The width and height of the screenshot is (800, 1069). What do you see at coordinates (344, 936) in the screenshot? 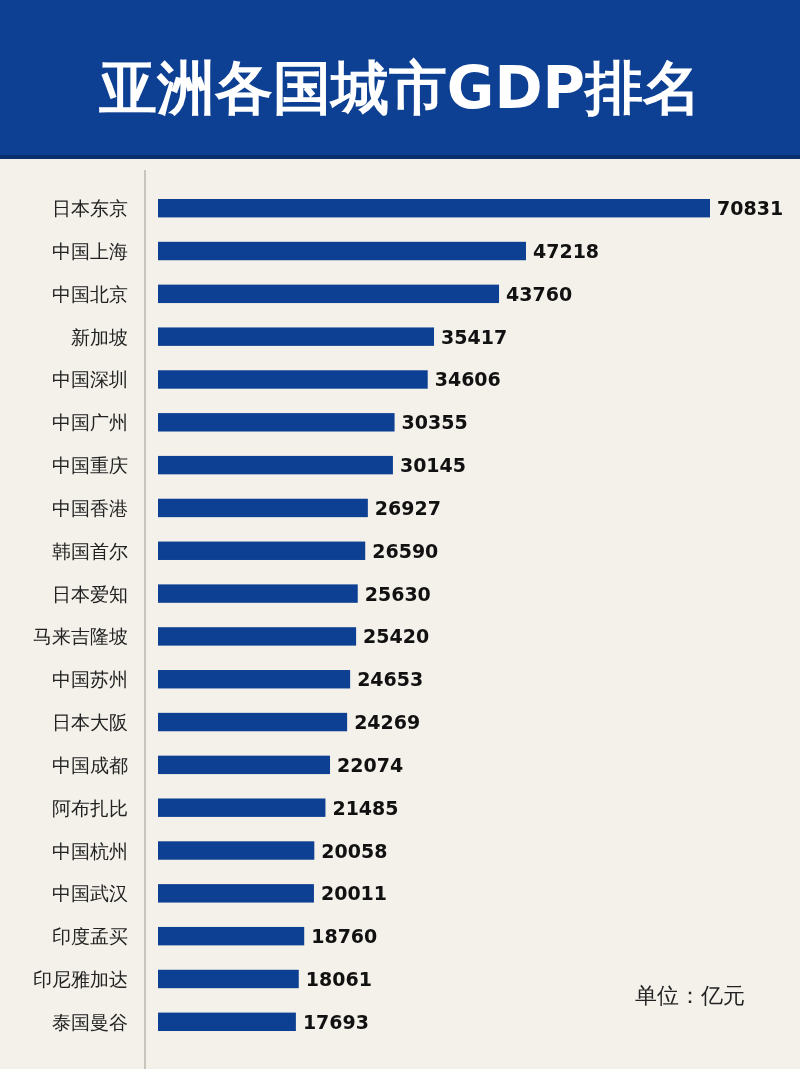
I see `data-label: 18760` at bounding box center [344, 936].